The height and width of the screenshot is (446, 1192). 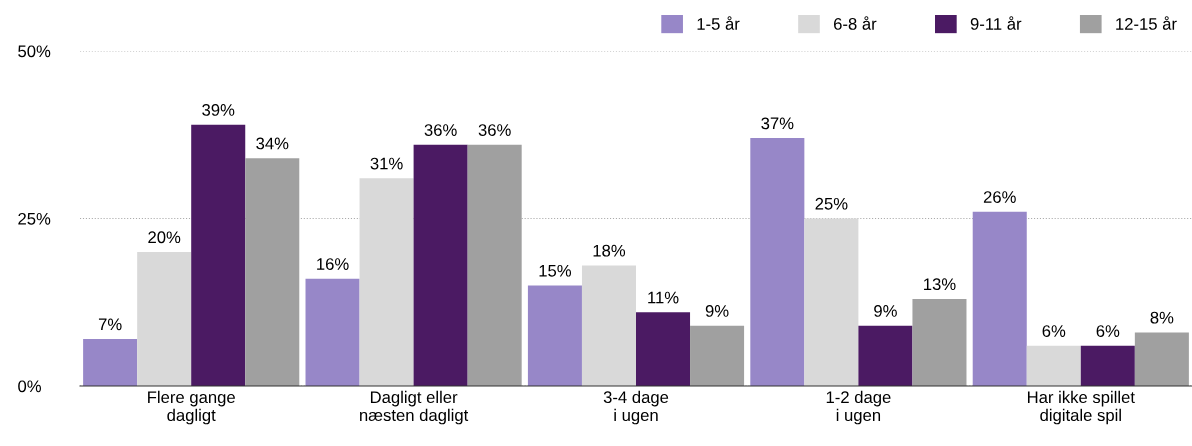 I want to click on data-label: 11%, so click(x=663, y=297).